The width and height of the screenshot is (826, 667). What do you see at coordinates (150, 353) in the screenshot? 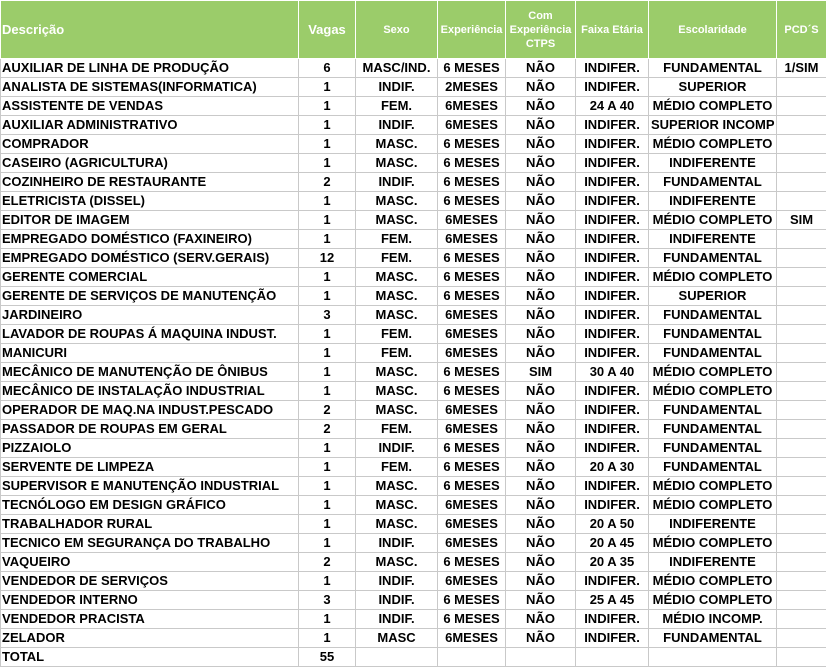
I see `cell: MANICURI` at bounding box center [150, 353].